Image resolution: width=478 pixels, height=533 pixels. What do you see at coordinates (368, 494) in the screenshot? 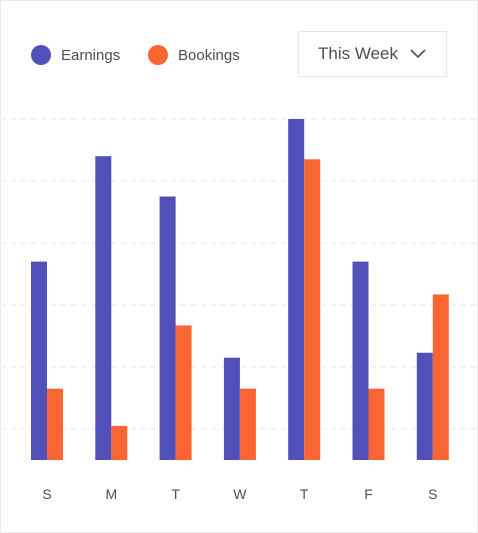
I see `x-tick-label: F` at bounding box center [368, 494].